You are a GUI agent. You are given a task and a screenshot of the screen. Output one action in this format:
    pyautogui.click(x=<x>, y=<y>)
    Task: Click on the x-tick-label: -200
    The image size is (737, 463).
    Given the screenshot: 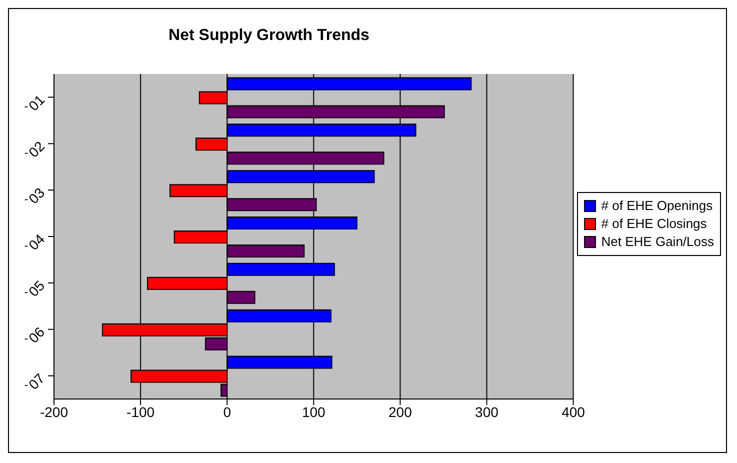 What is the action you would take?
    pyautogui.click(x=54, y=412)
    